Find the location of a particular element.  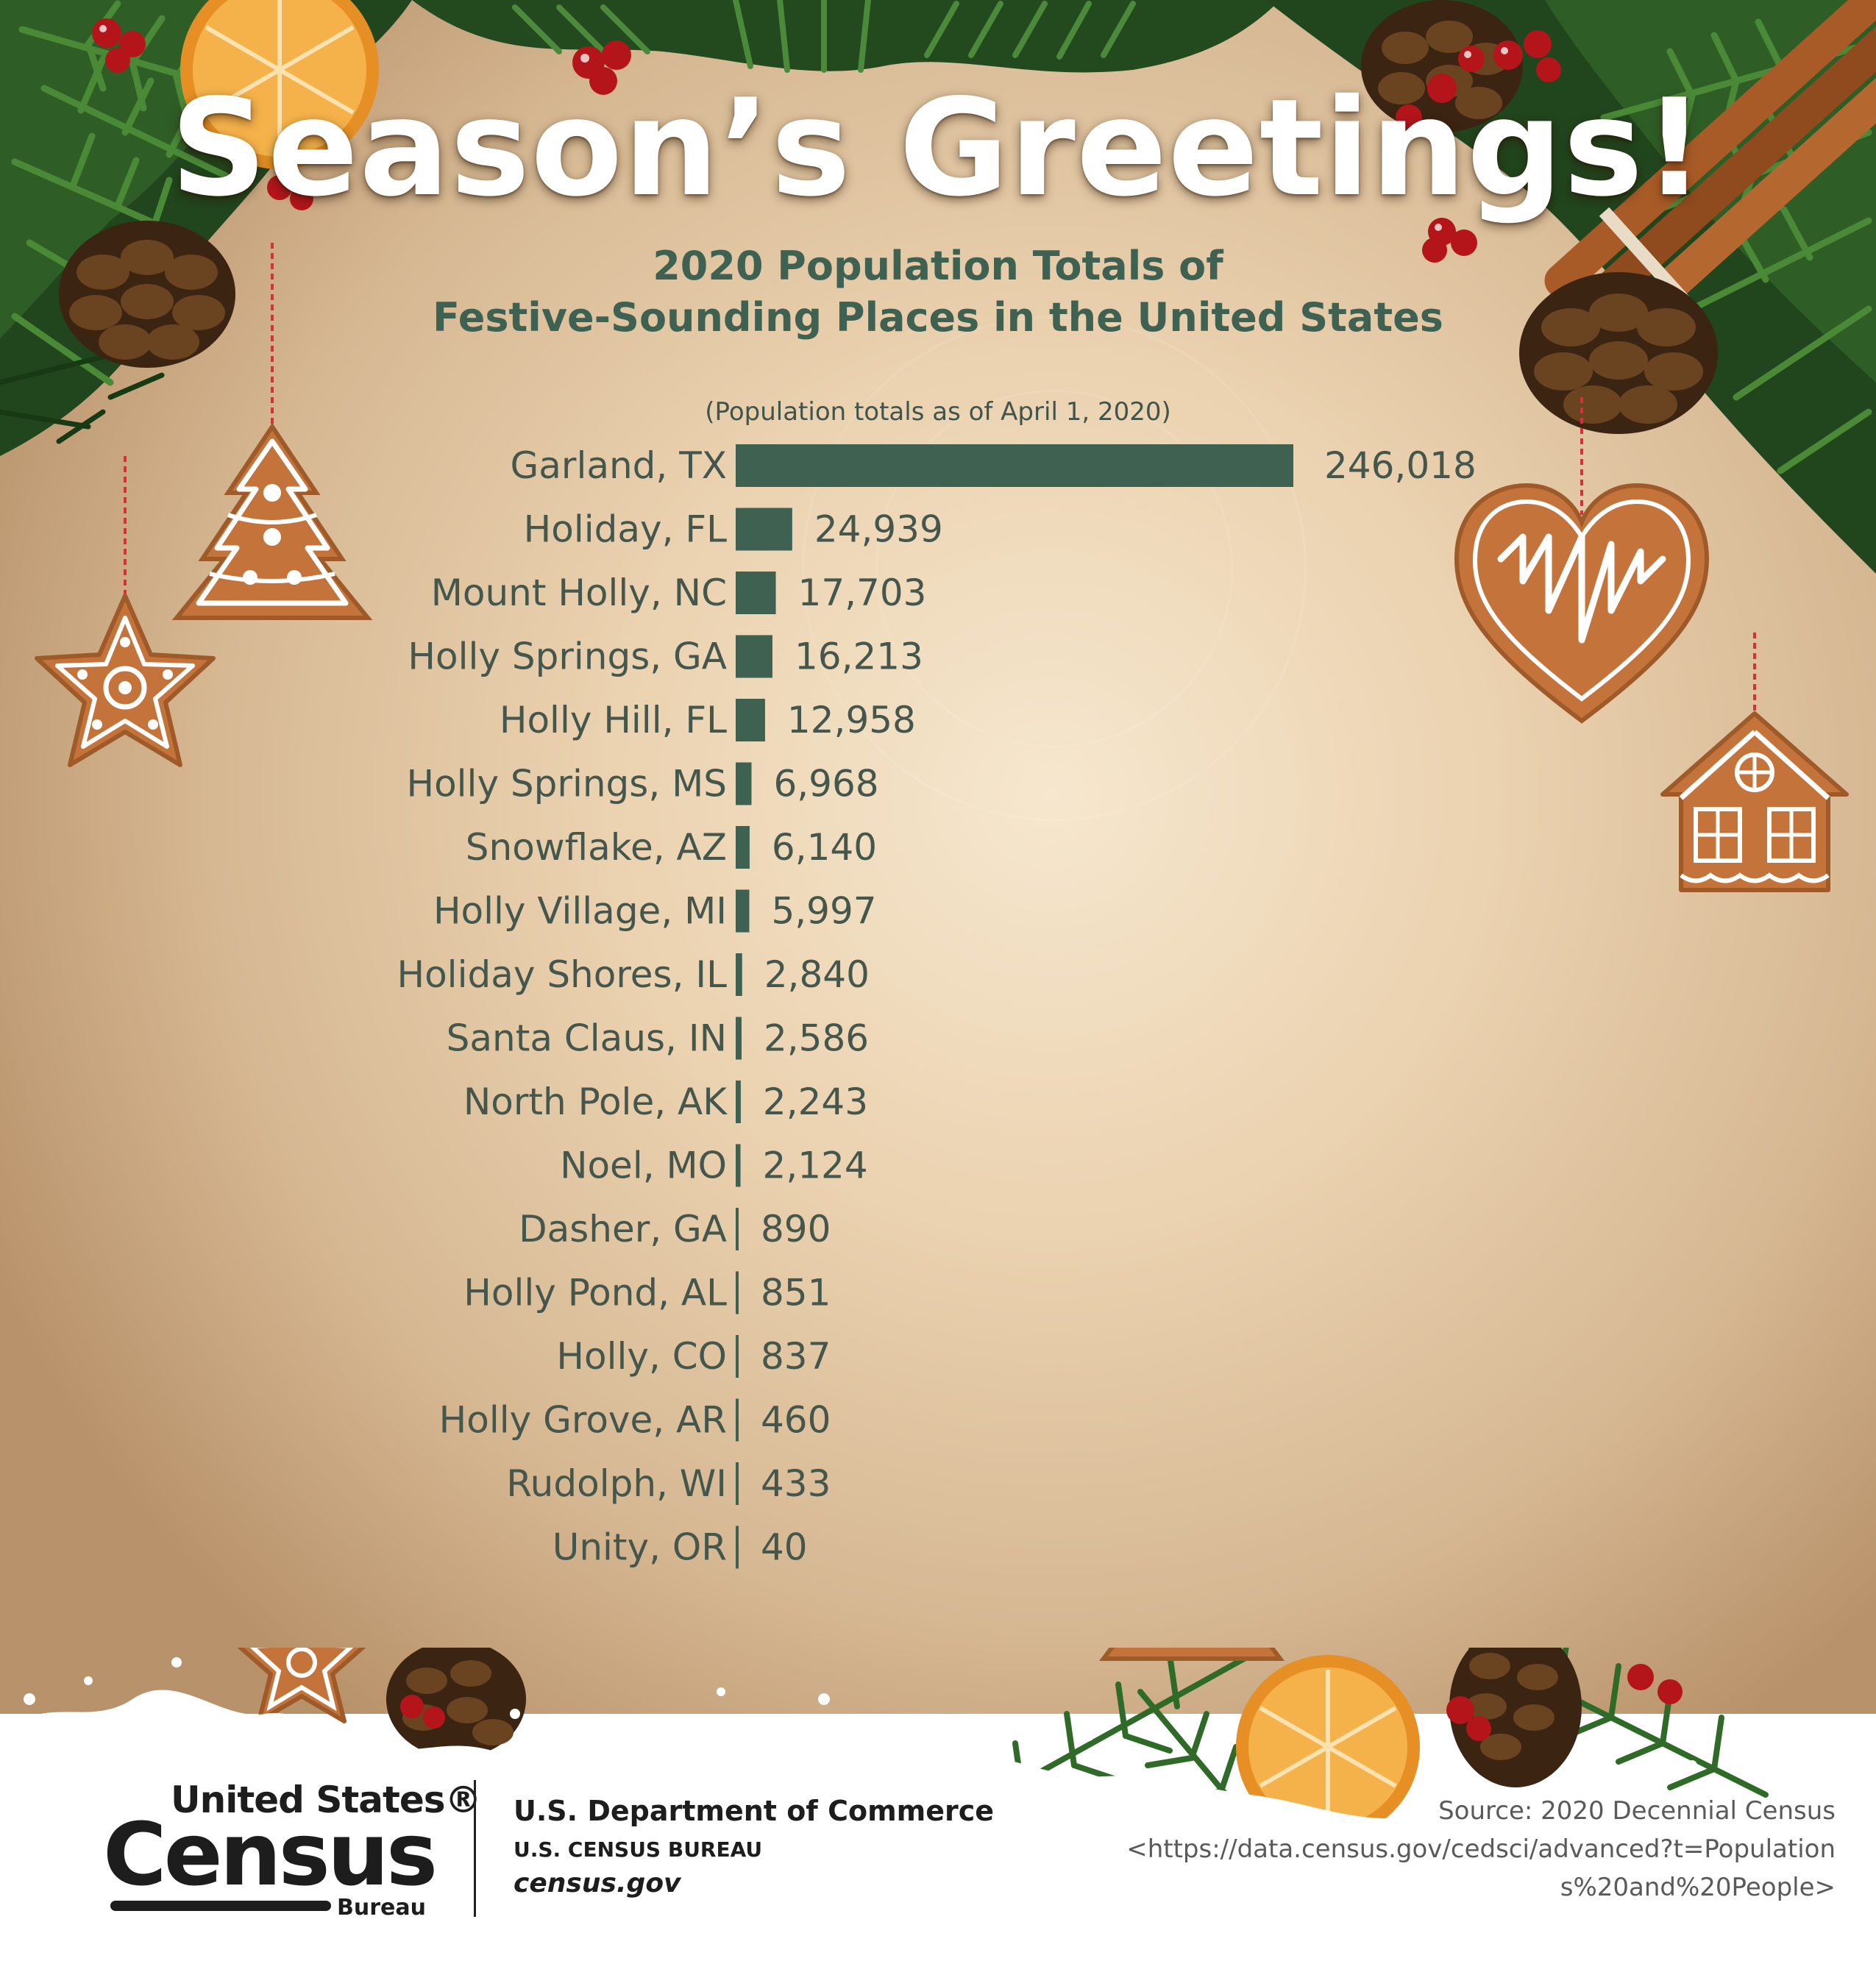

gingerbread-heart-icon is located at coordinates (1582, 603).